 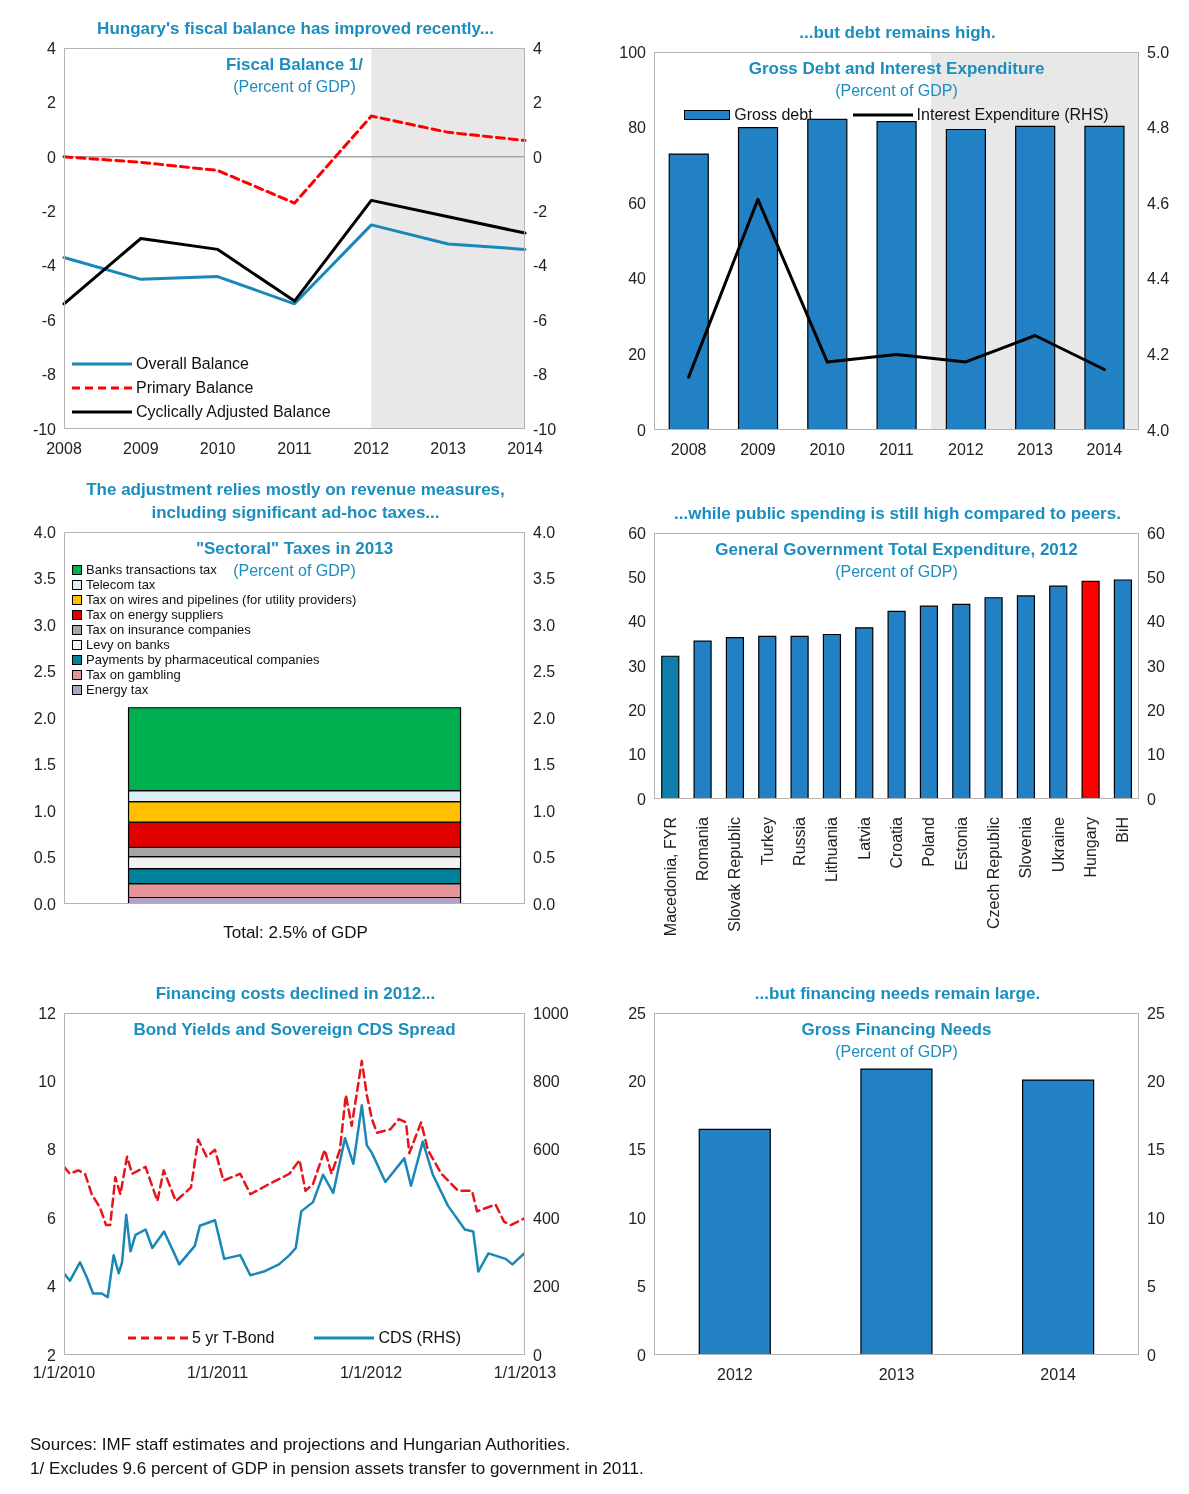 I want to click on y-tick-label: 8, so click(x=52, y=1150).